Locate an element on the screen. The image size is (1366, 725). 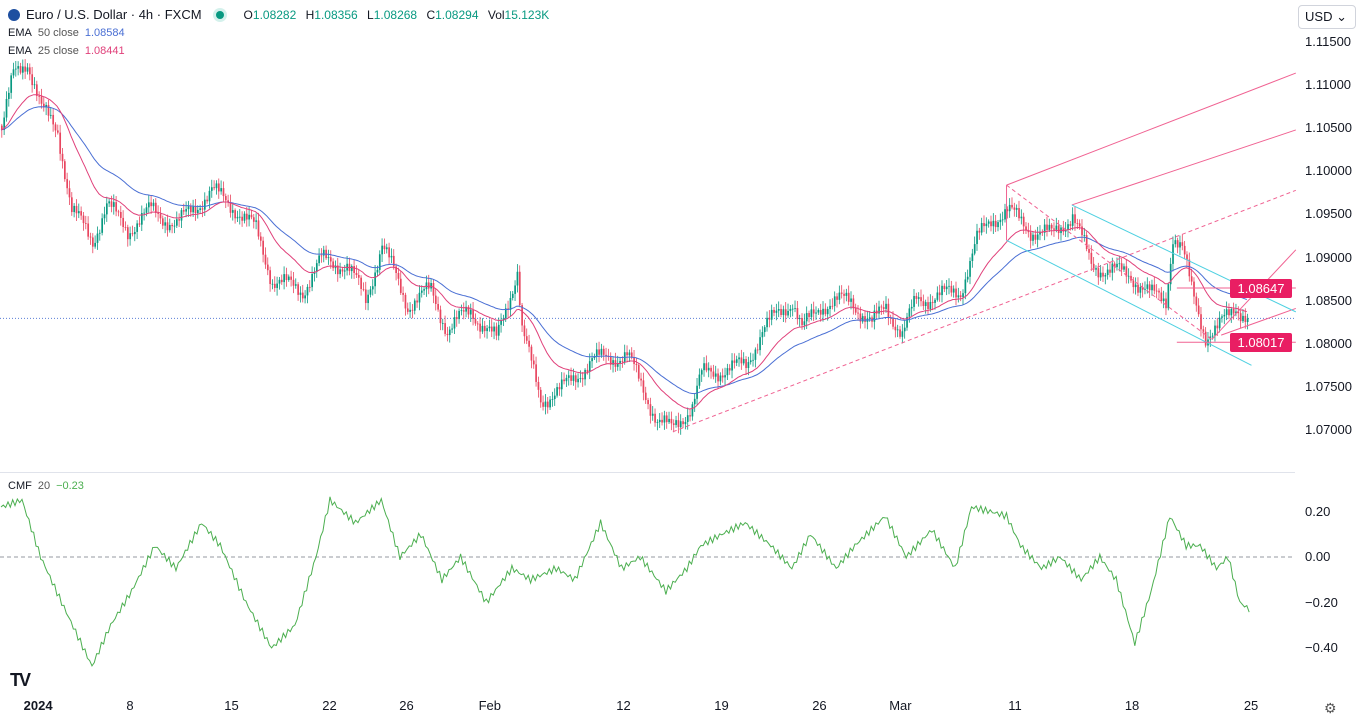
ema50-legend: EMA 50 close 1.08584 is located at coordinates (66, 33).